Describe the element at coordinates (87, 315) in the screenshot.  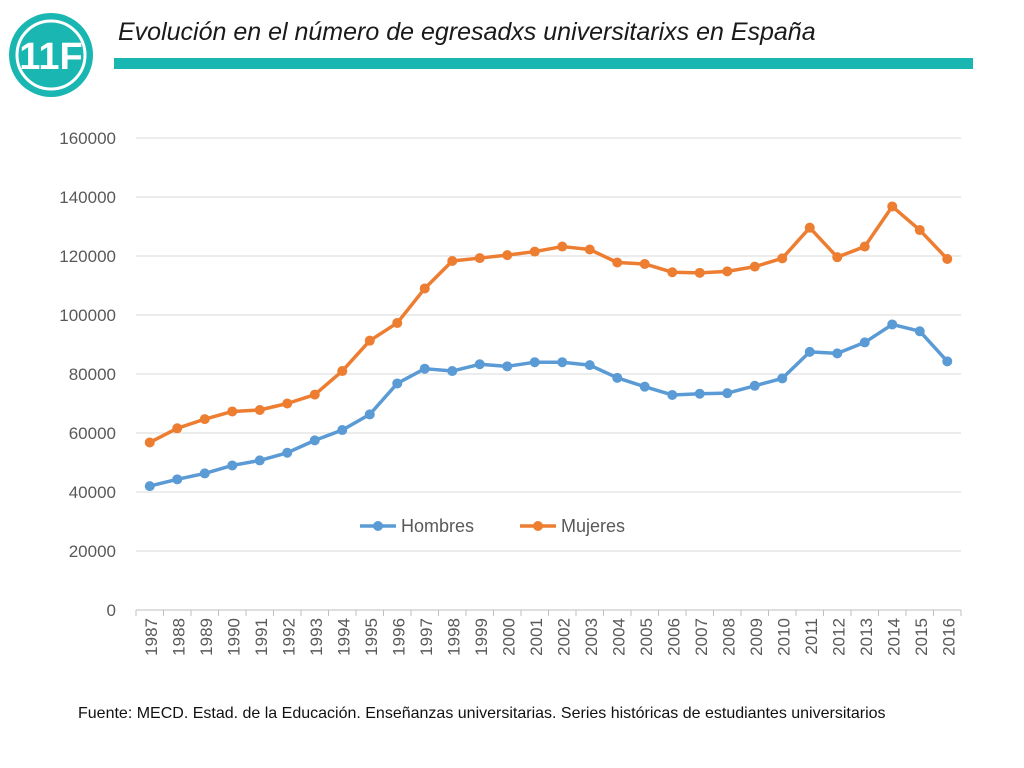
I see `y-tick-label: 100000` at that location.